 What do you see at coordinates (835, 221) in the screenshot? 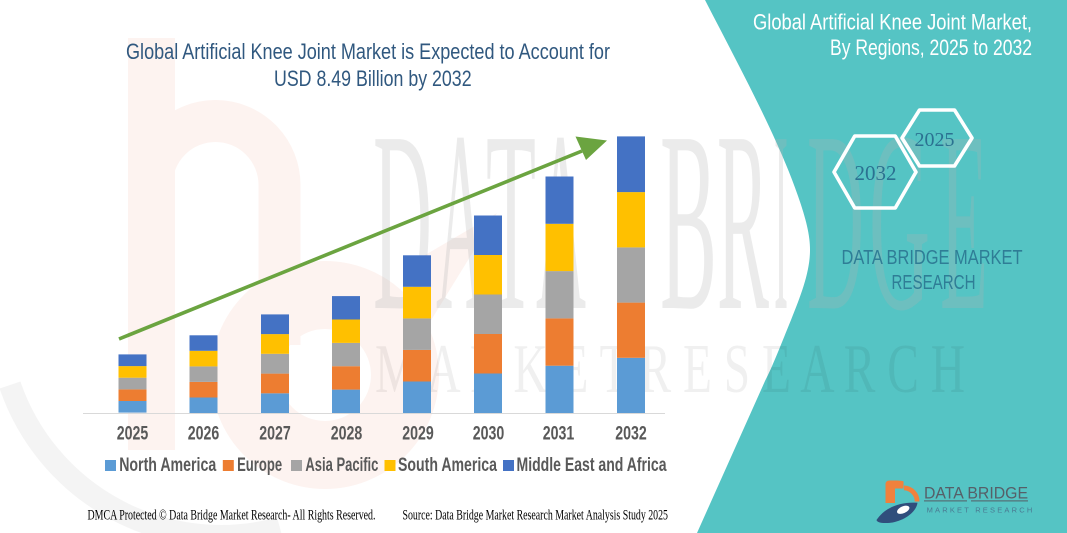
I see `svg-text: D` at bounding box center [835, 221].